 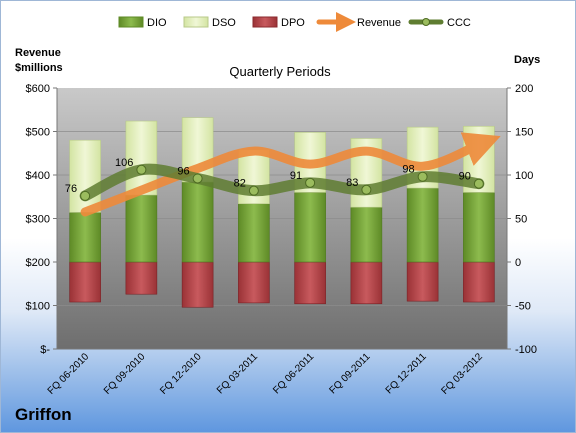 I want to click on ccc-data-label: 83, so click(x=352, y=183).